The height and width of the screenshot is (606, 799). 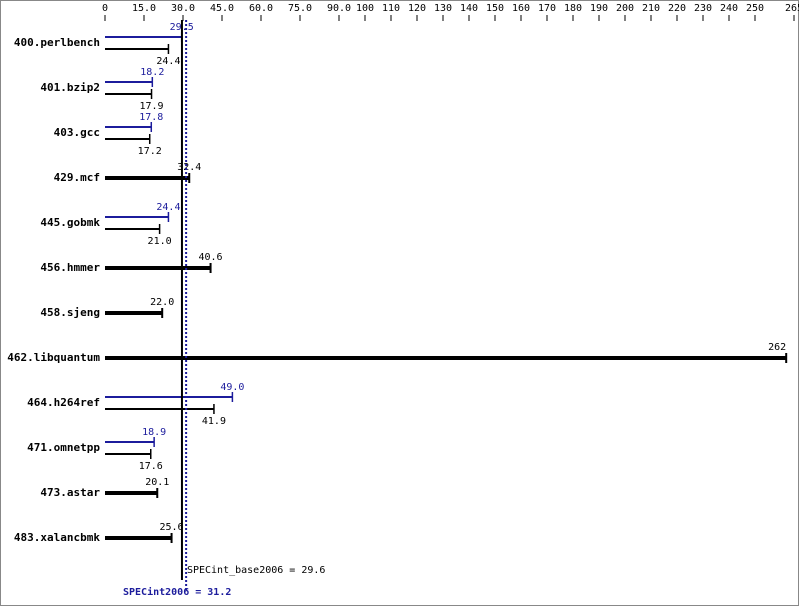 I want to click on x-tick-label: 150, so click(x=495, y=8).